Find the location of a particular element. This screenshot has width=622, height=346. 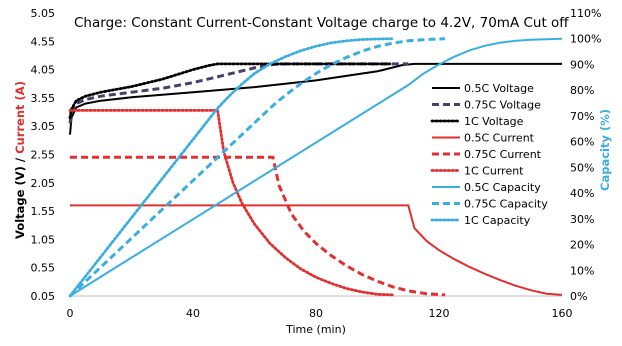

y-axis-label: Voltage (V) / Current (A) is located at coordinates (20, 160).